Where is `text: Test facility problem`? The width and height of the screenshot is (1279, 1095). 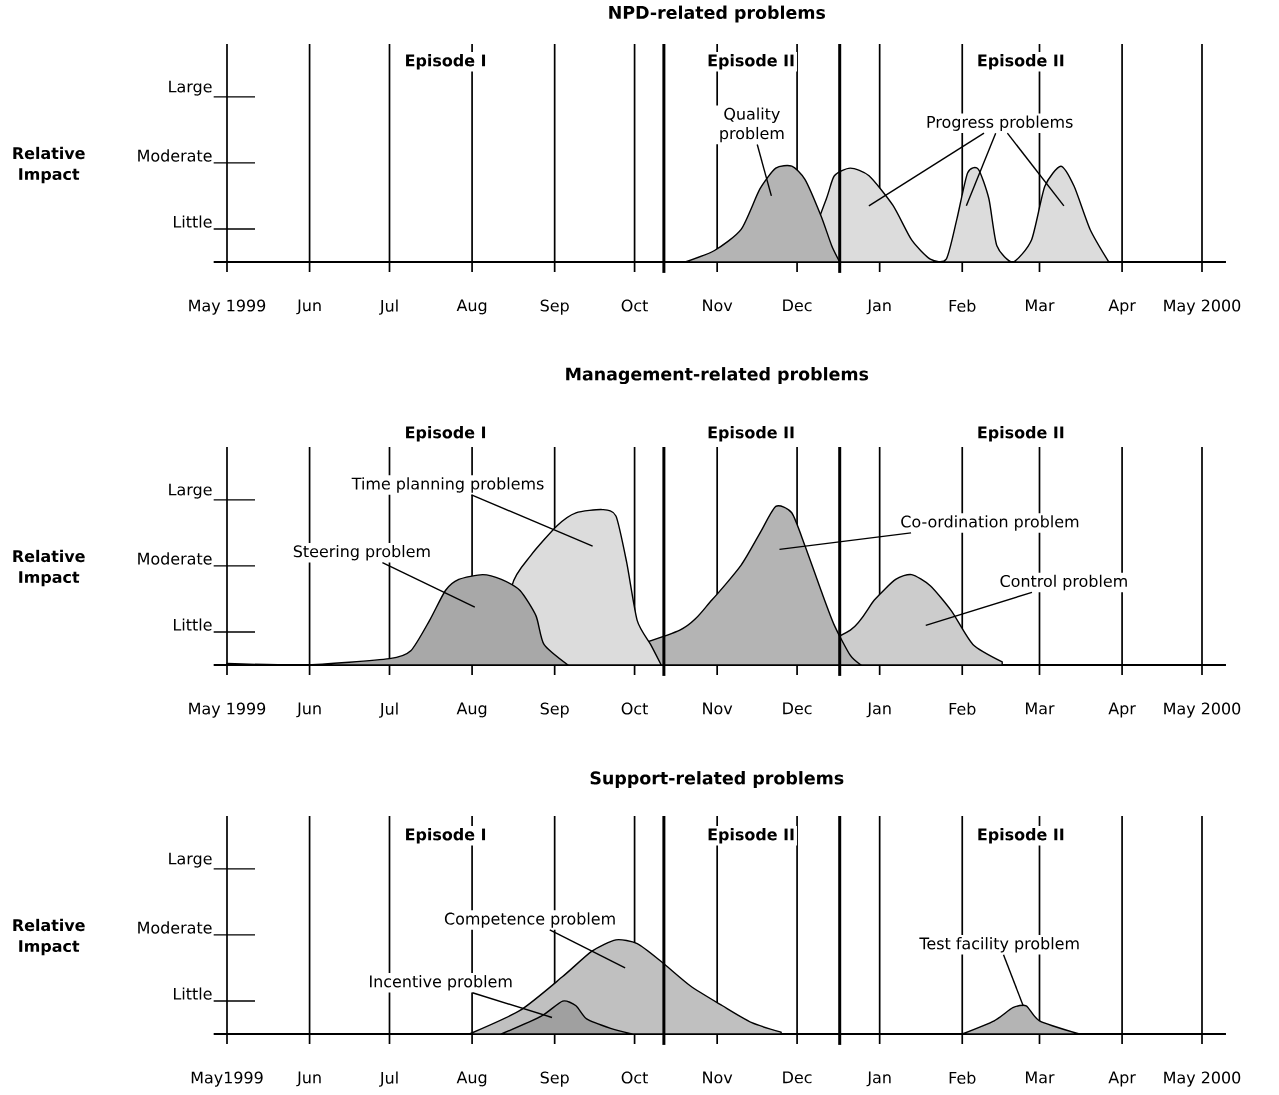 text: Test facility problem is located at coordinates (999, 945).